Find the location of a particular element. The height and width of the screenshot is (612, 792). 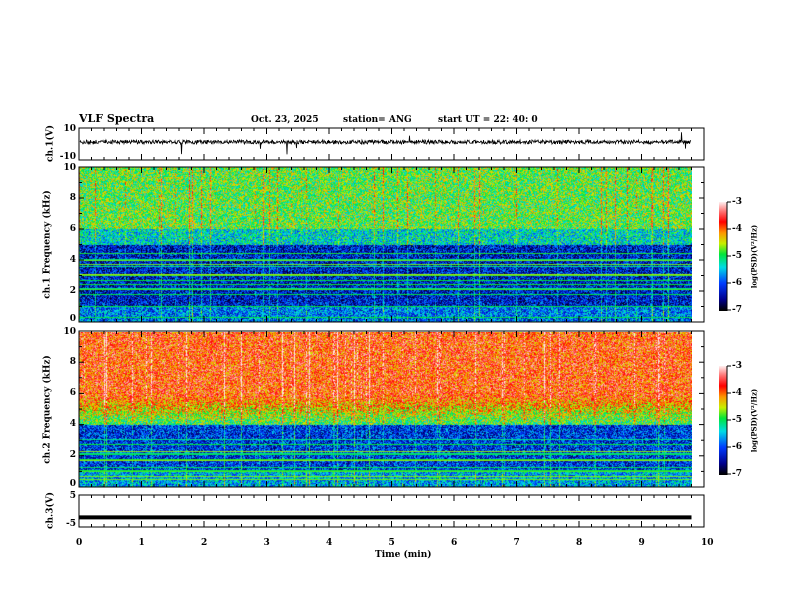

x-tick-label: 5 is located at coordinates (391, 543).